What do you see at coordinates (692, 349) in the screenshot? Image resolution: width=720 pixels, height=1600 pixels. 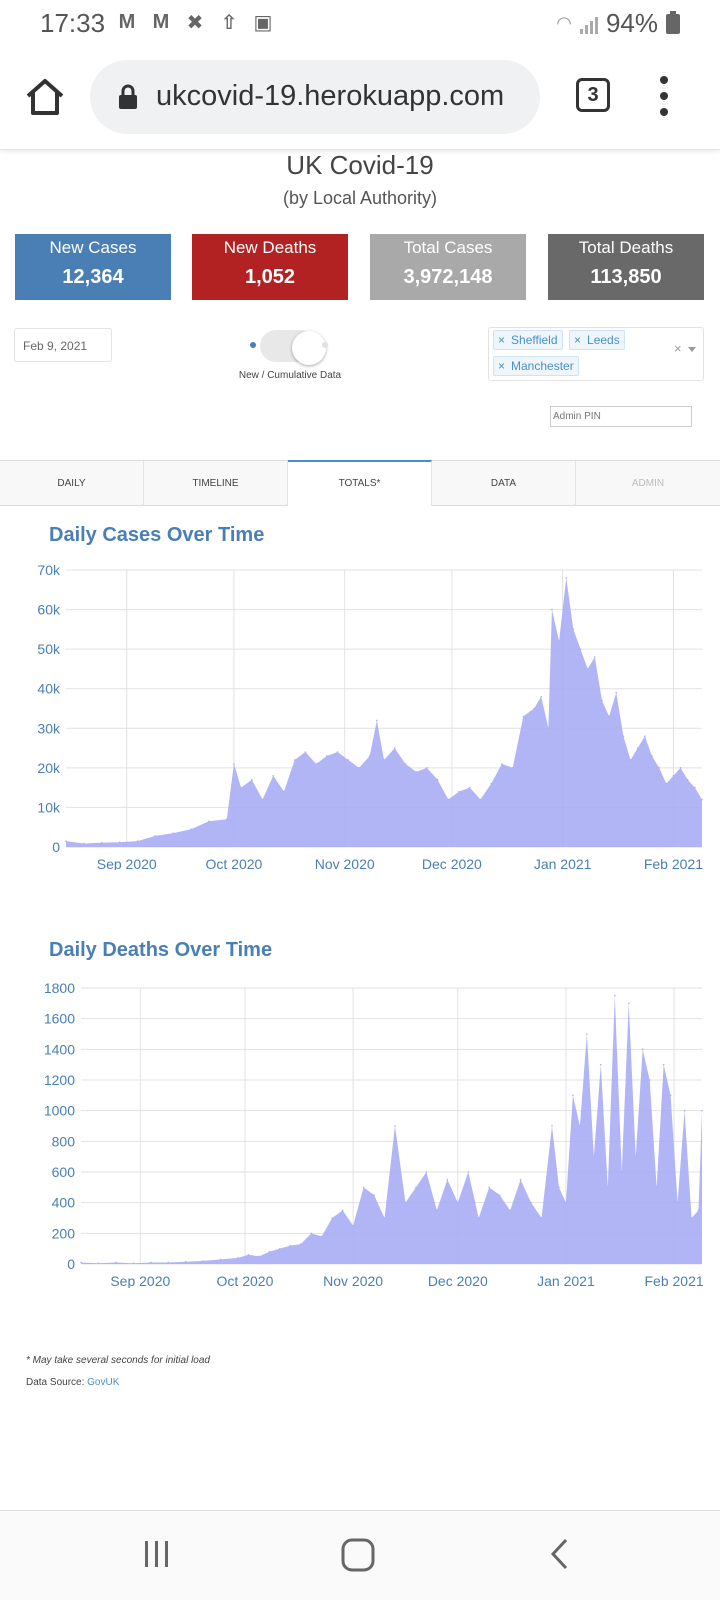 I see `chevron-down-icon` at bounding box center [692, 349].